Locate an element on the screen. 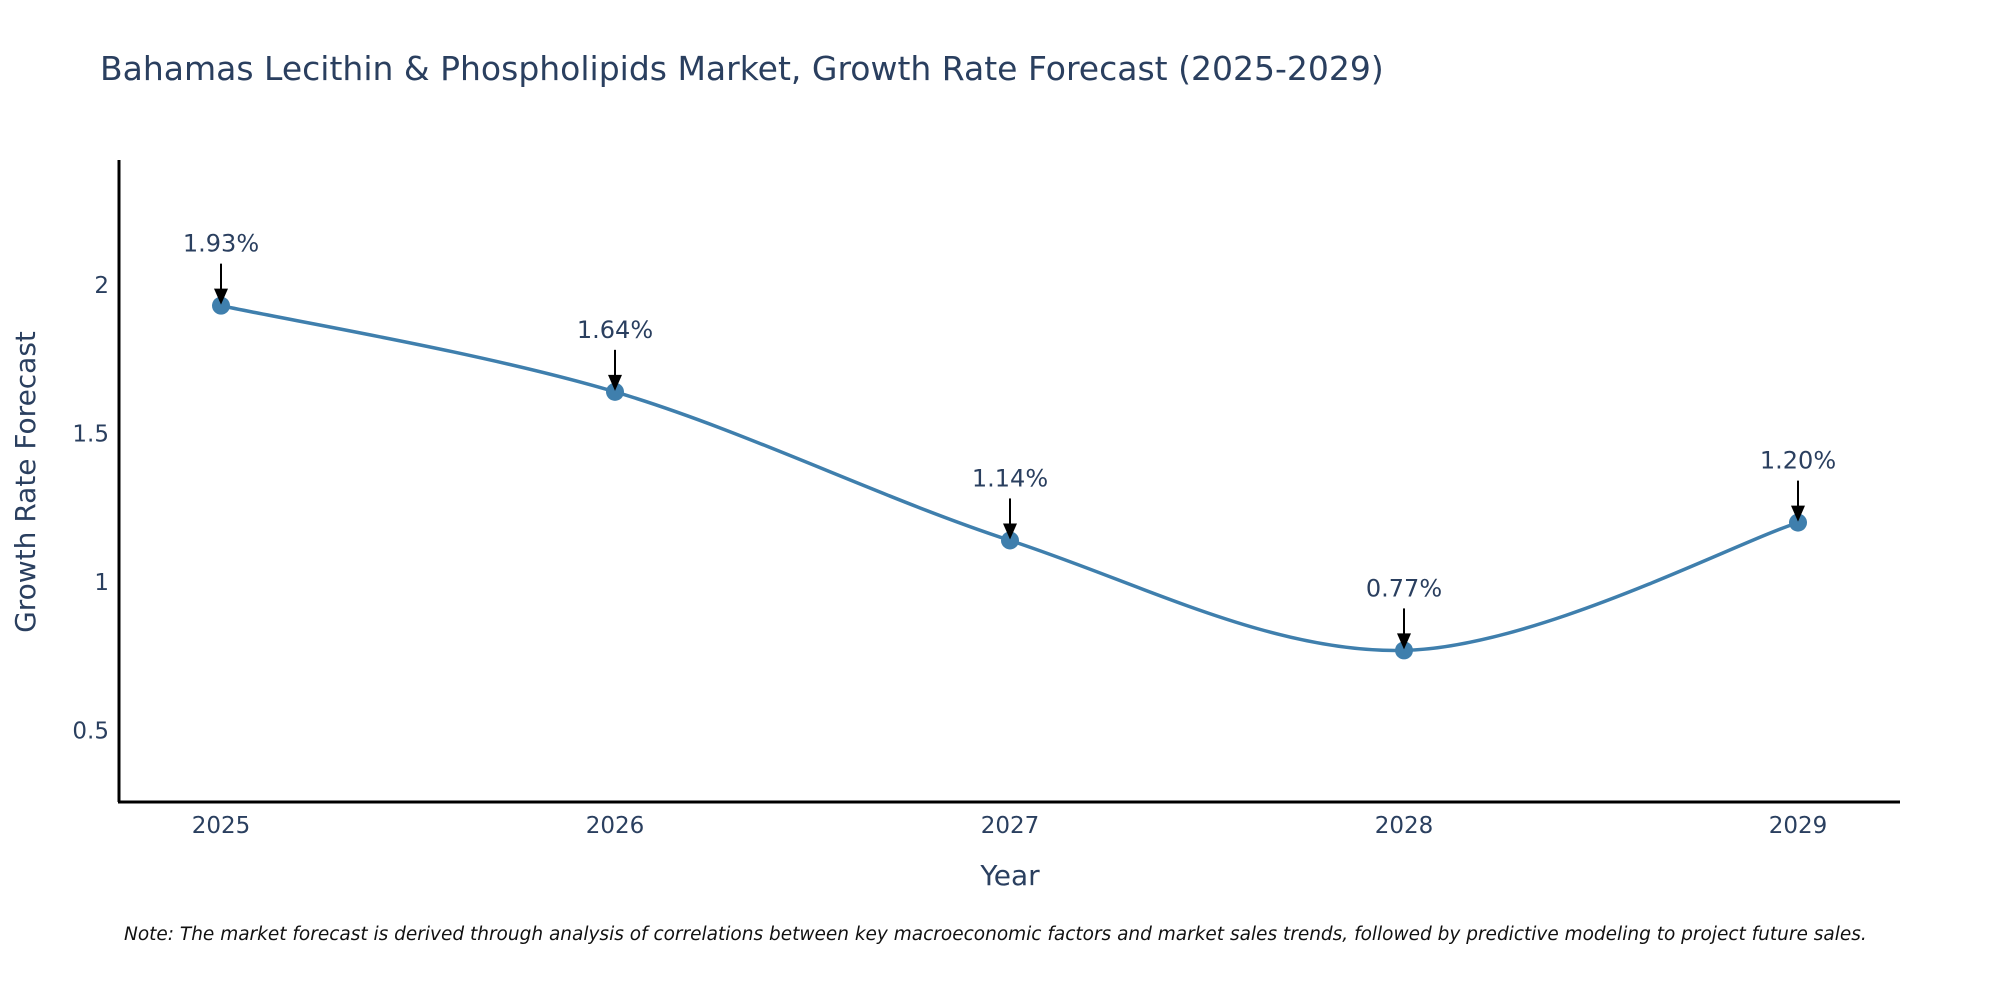  x-axis-title: Year is located at coordinates (1009, 875).